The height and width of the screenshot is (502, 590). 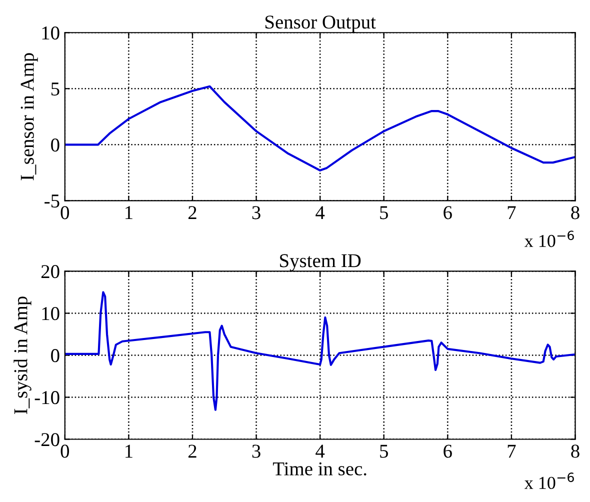 I want to click on y-tick-label: -10, so click(x=47, y=397).